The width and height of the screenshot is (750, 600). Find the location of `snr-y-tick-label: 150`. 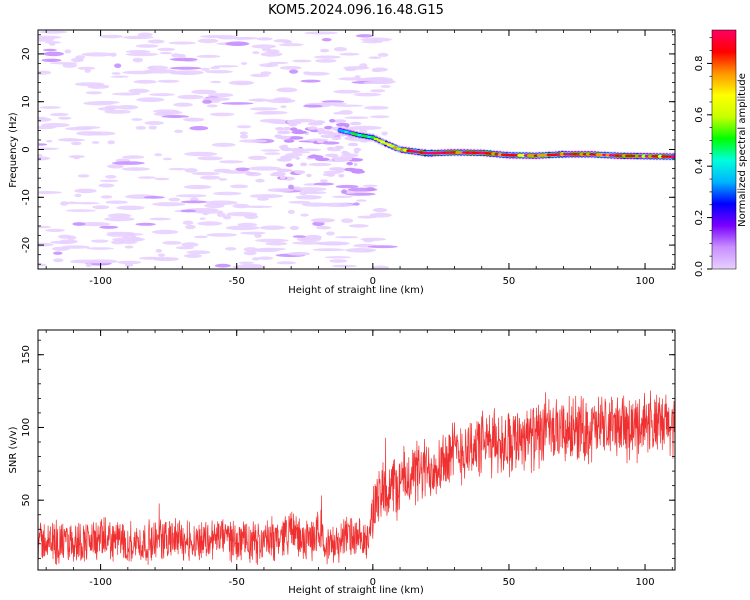

snr-y-tick-label: 150 is located at coordinates (26, 354).